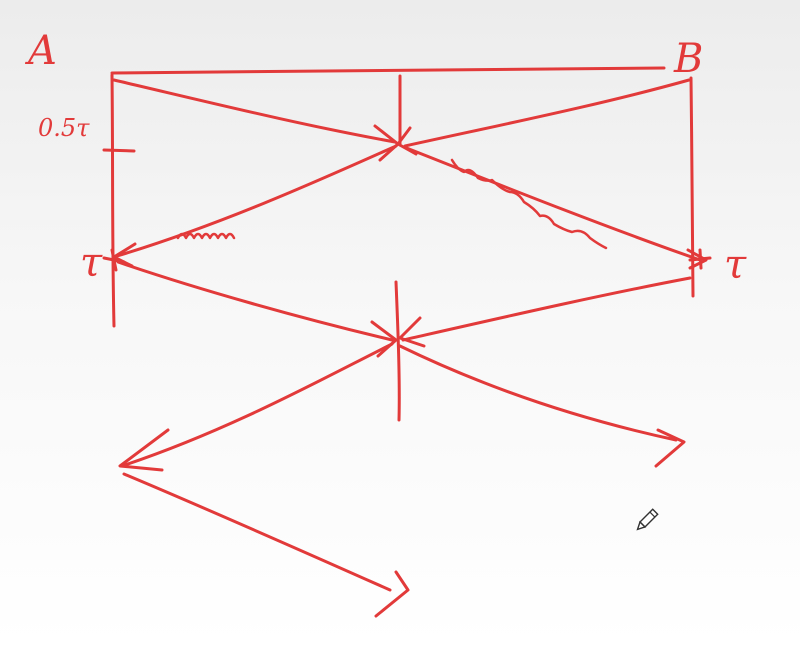 The width and height of the screenshot is (800, 646). Describe the element at coordinates (257, 405) in the screenshot. I see `signal-lower-left` at that location.